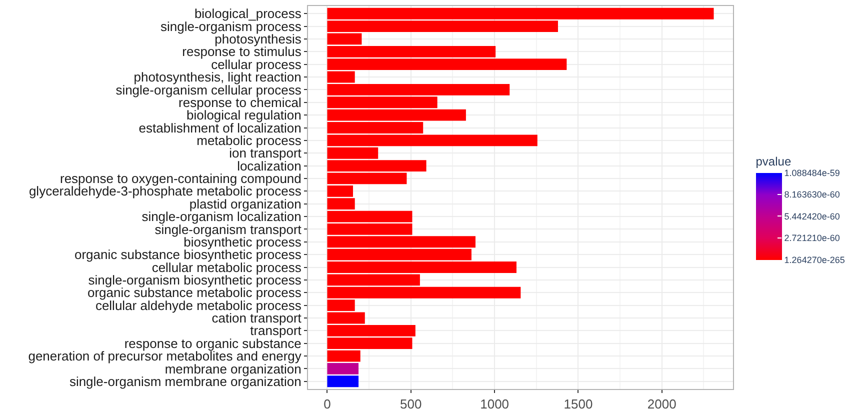  Describe the element at coordinates (812, 173) in the screenshot. I see `color-bar-label: 1.088484e-59` at that location.